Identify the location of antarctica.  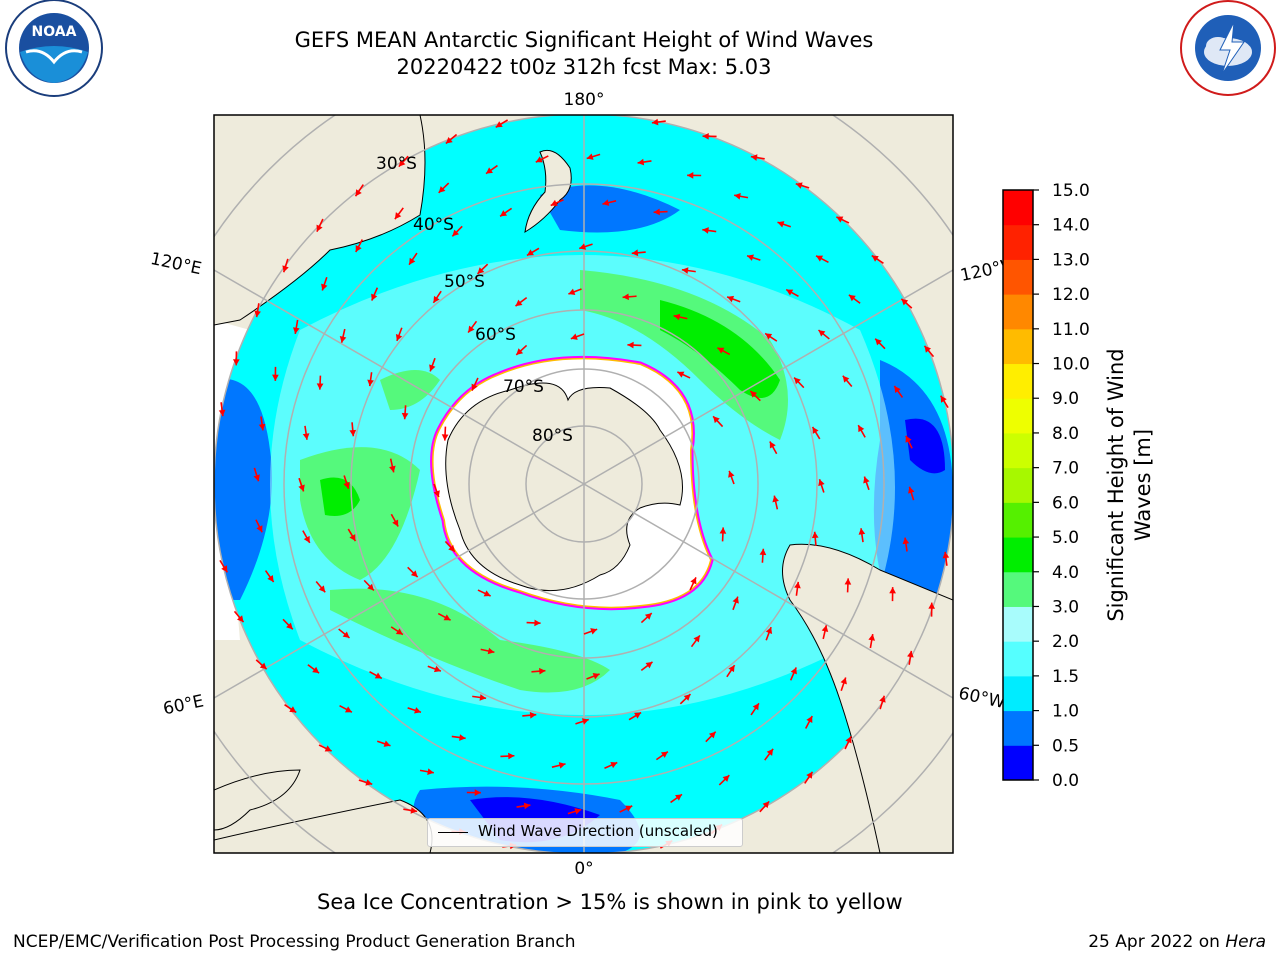
(564, 487).